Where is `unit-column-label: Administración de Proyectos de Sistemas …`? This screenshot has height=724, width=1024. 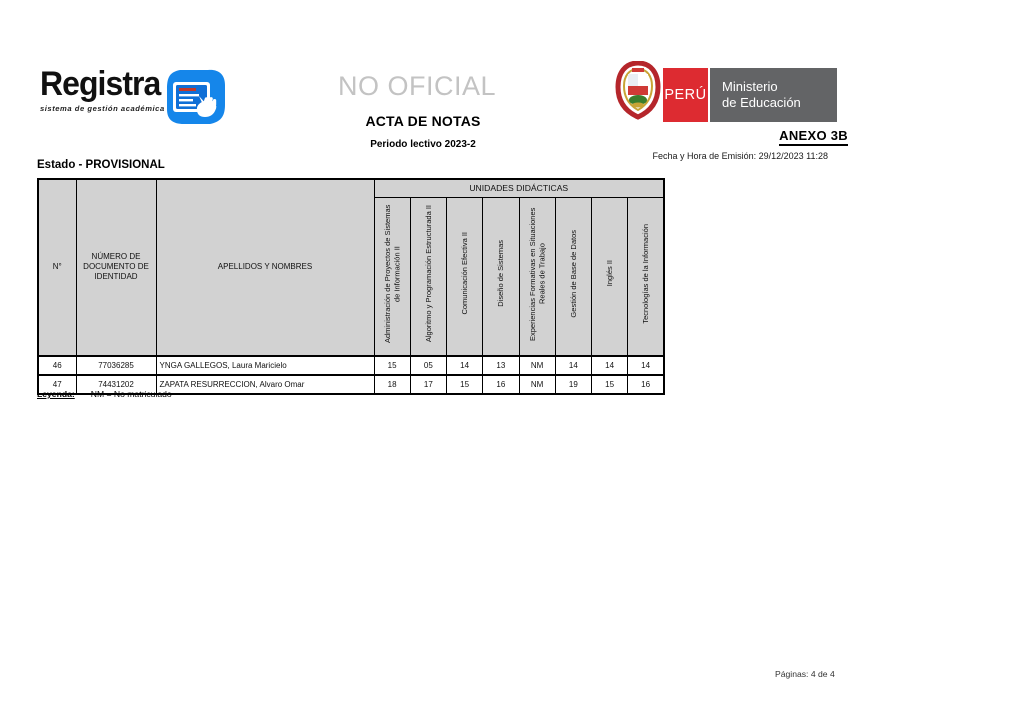 unit-column-label: Administración de Proyectos de Sistemas … is located at coordinates (392, 273).